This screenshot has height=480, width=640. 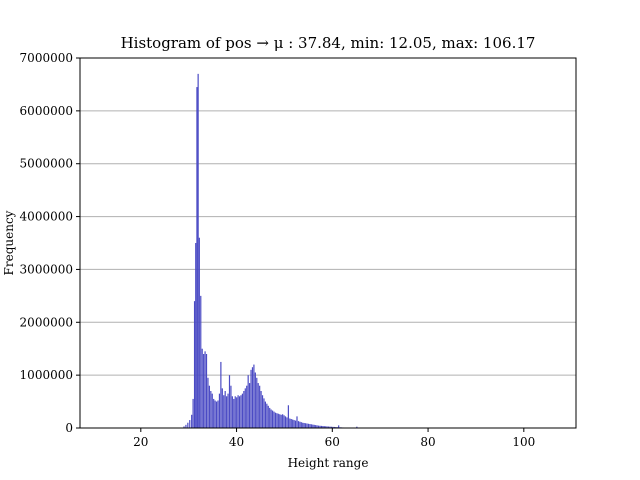 What do you see at coordinates (69, 428) in the screenshot?
I see `y-tick-label: 0` at bounding box center [69, 428].